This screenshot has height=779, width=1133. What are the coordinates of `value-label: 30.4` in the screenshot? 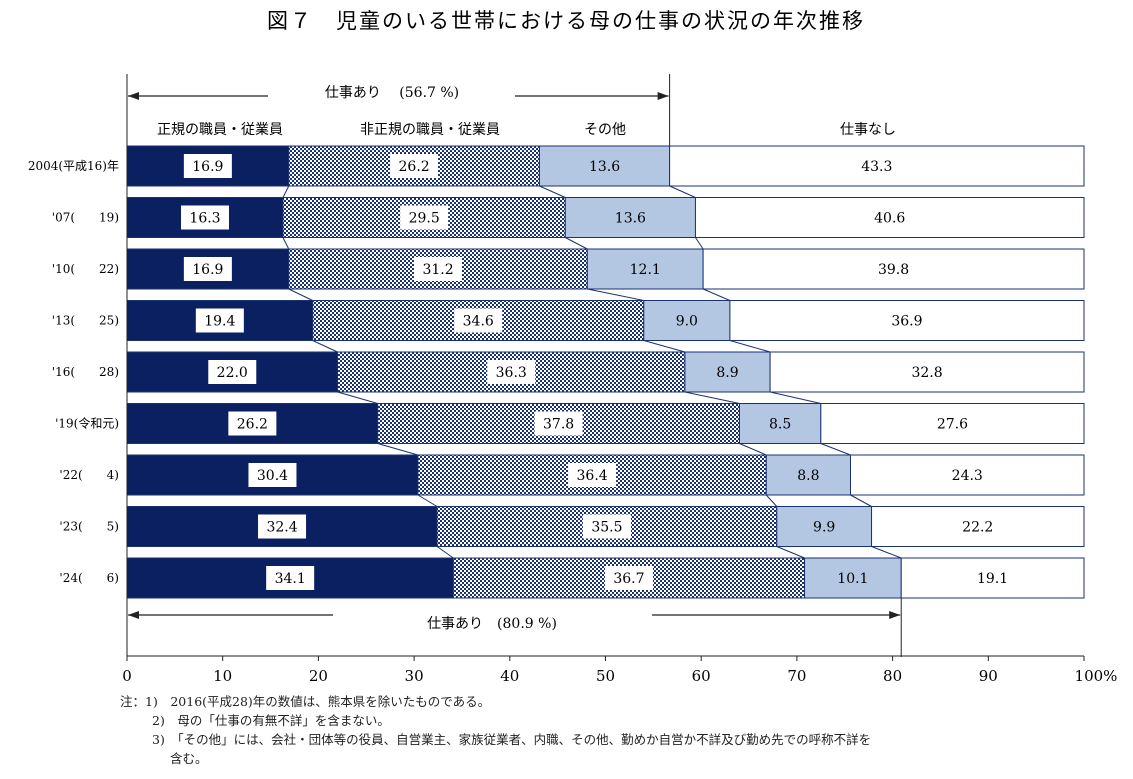 It's located at (272, 476).